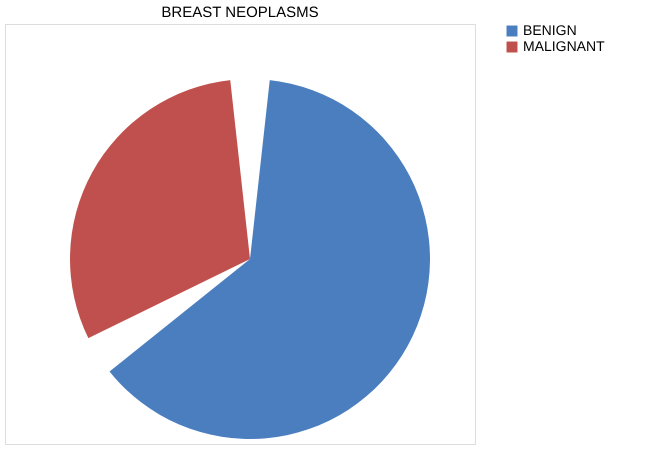 Image resolution: width=655 pixels, height=470 pixels. Describe the element at coordinates (564, 46) in the screenshot. I see `legend-label: MALIGNANT` at that location.